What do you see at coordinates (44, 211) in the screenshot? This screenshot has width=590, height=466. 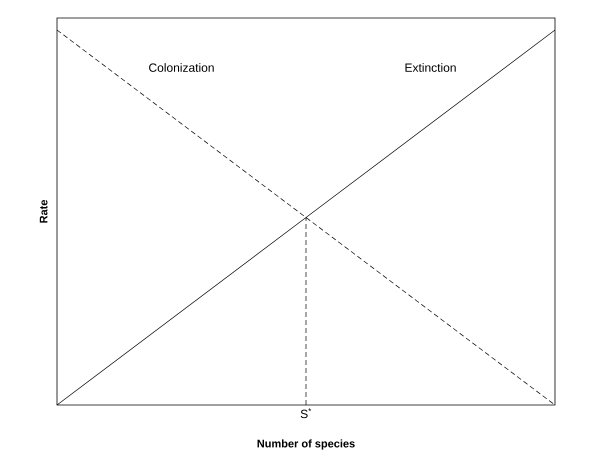 I see `y-axis-title: Rate` at bounding box center [44, 211].